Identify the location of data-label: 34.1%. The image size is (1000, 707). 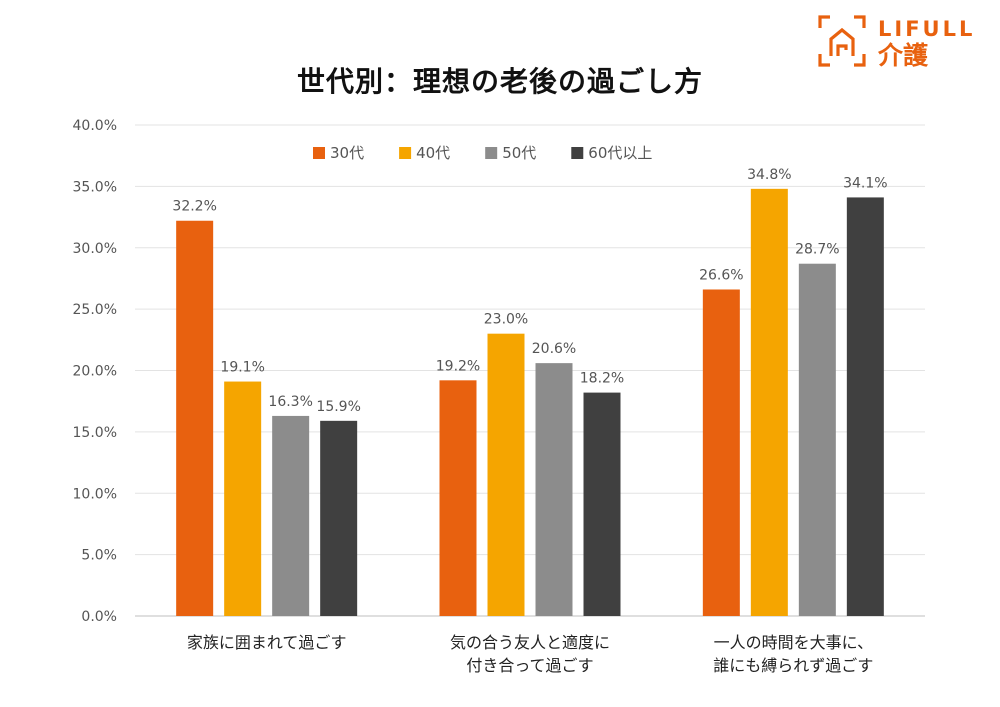
(865, 183).